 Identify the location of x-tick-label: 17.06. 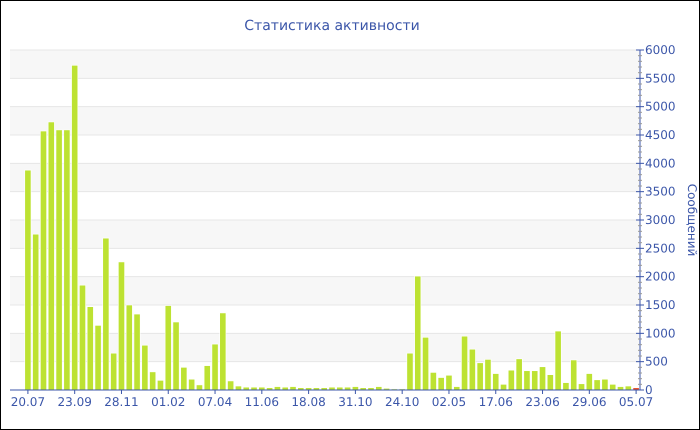
(495, 402).